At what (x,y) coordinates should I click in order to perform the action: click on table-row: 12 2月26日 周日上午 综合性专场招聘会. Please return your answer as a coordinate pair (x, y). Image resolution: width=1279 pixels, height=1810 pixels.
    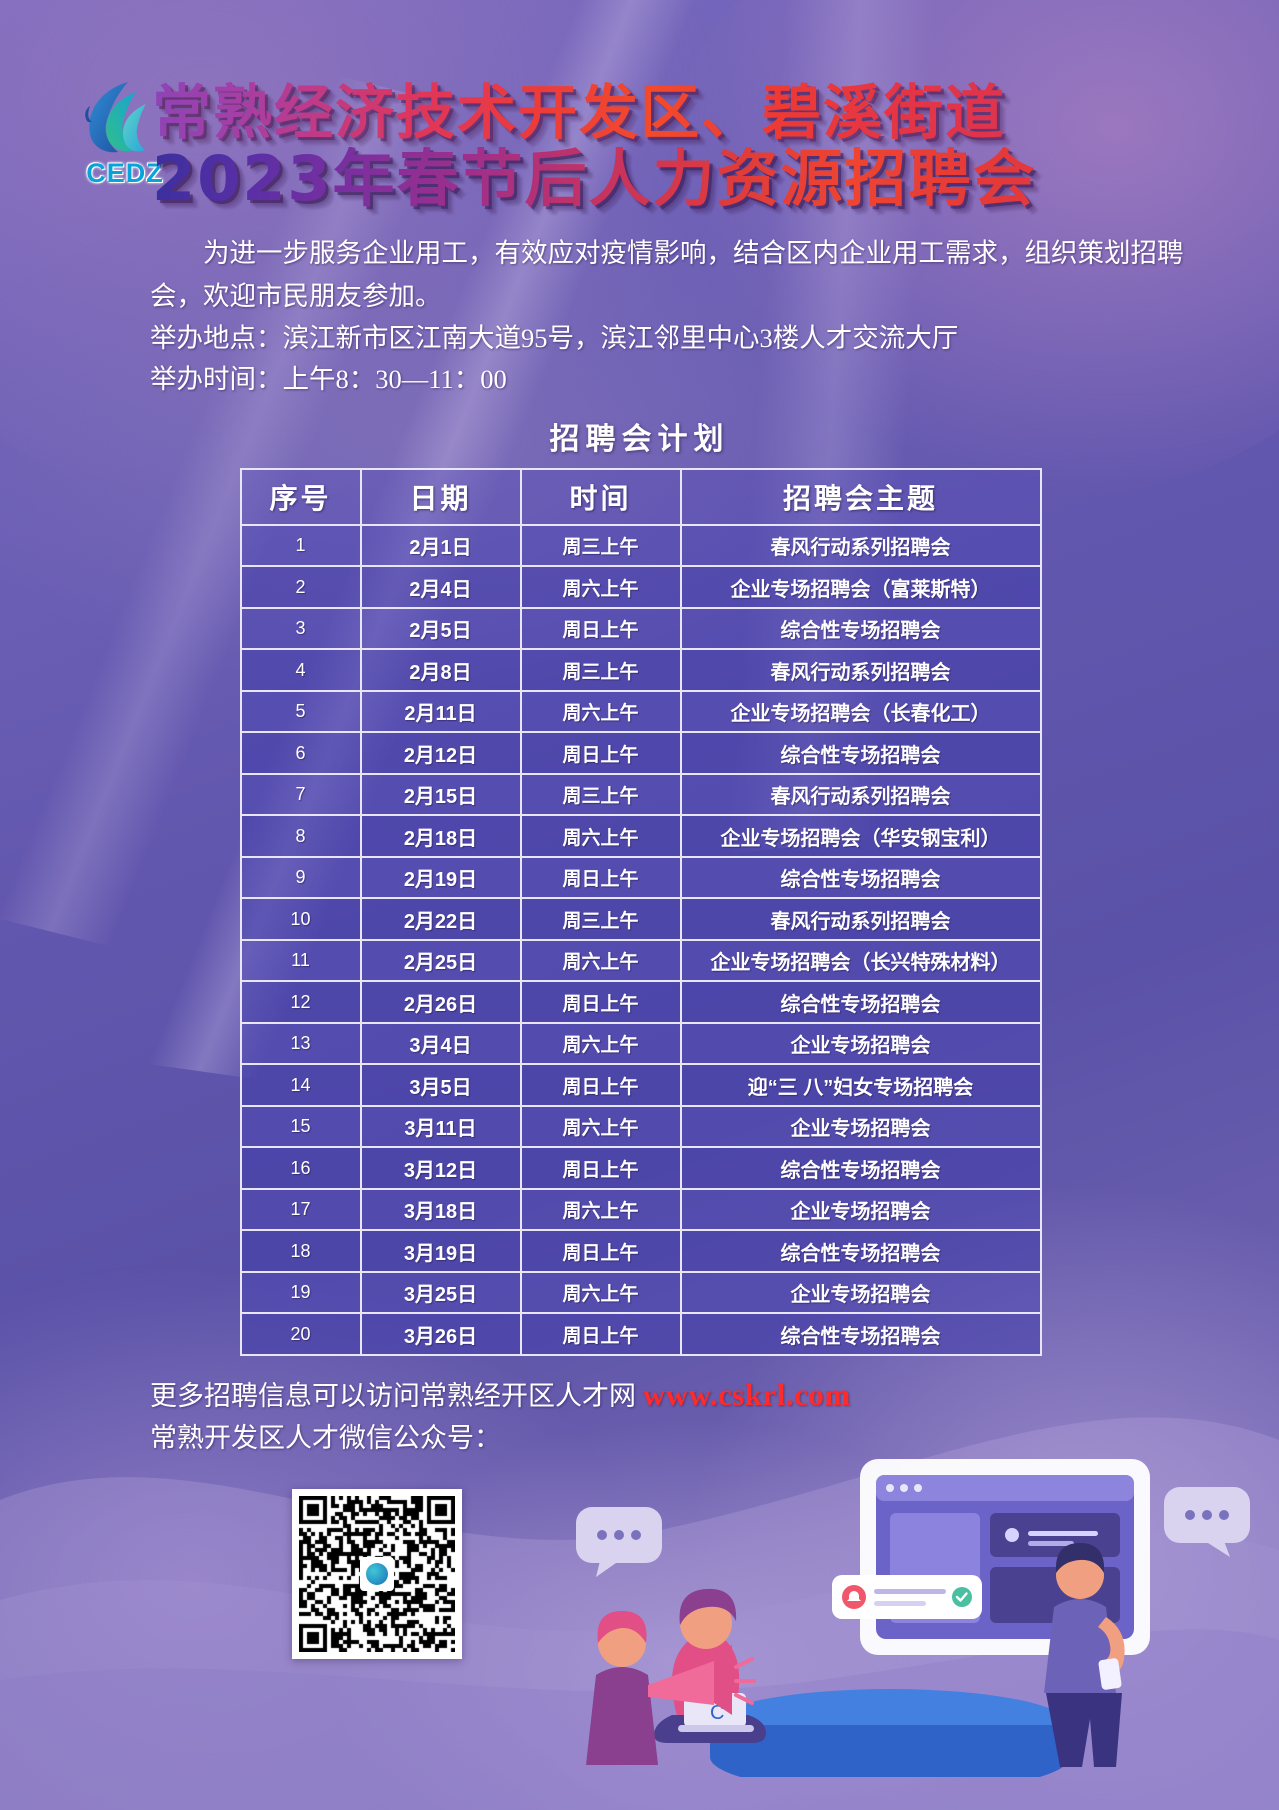
    Looking at the image, I should click on (640, 1002).